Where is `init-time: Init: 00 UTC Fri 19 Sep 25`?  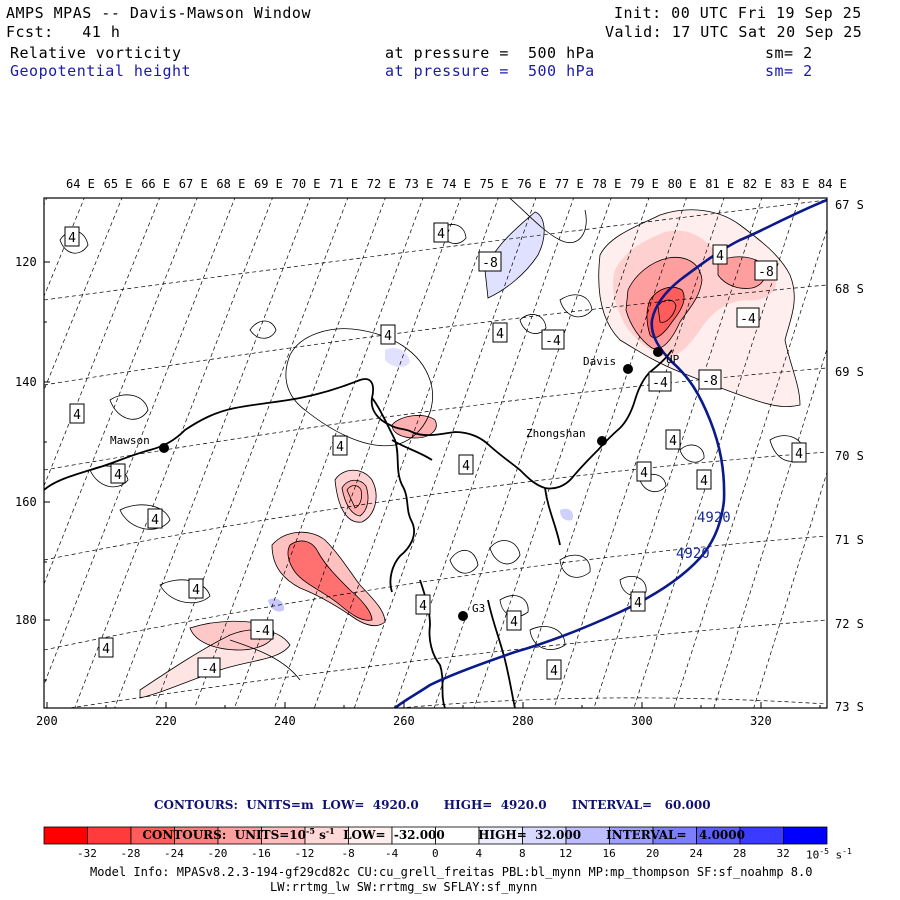
init-time: Init: 00 UTC Fri 19 Sep 25 is located at coordinates (738, 13).